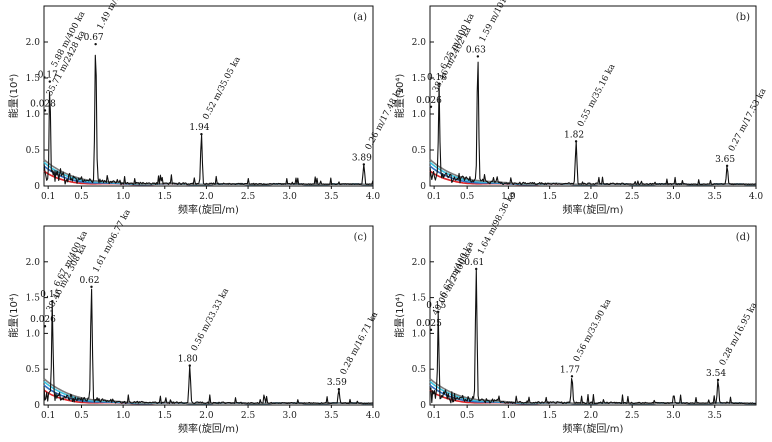 Image resolution: width=772 pixels, height=442 pixels. I want to click on panel-tag: (a), so click(360, 17).